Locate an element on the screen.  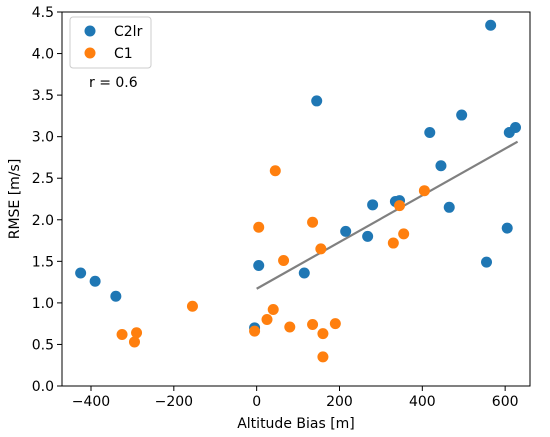
y-axis-label: RMSE [m/s] is located at coordinates (15, 199).